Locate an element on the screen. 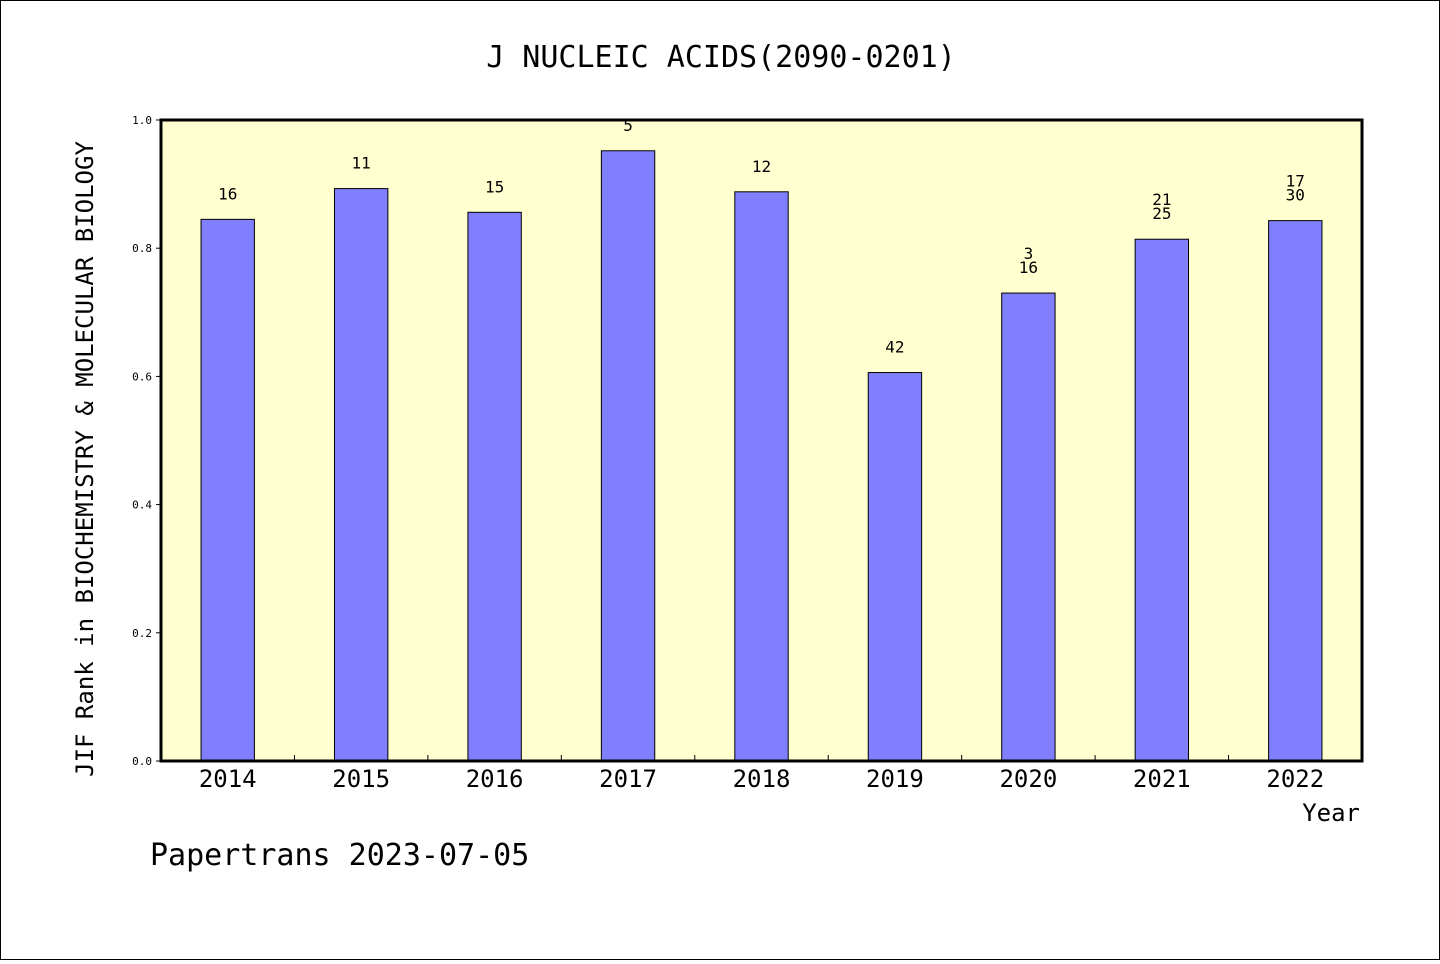  bar-2021 is located at coordinates (1162, 500).